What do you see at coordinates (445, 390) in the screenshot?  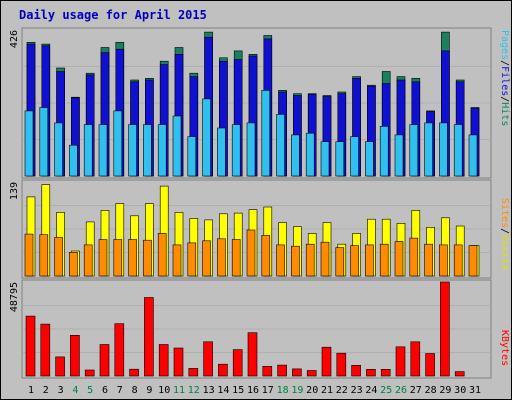 I see `x-tick-label-day-29: 29` at bounding box center [445, 390].